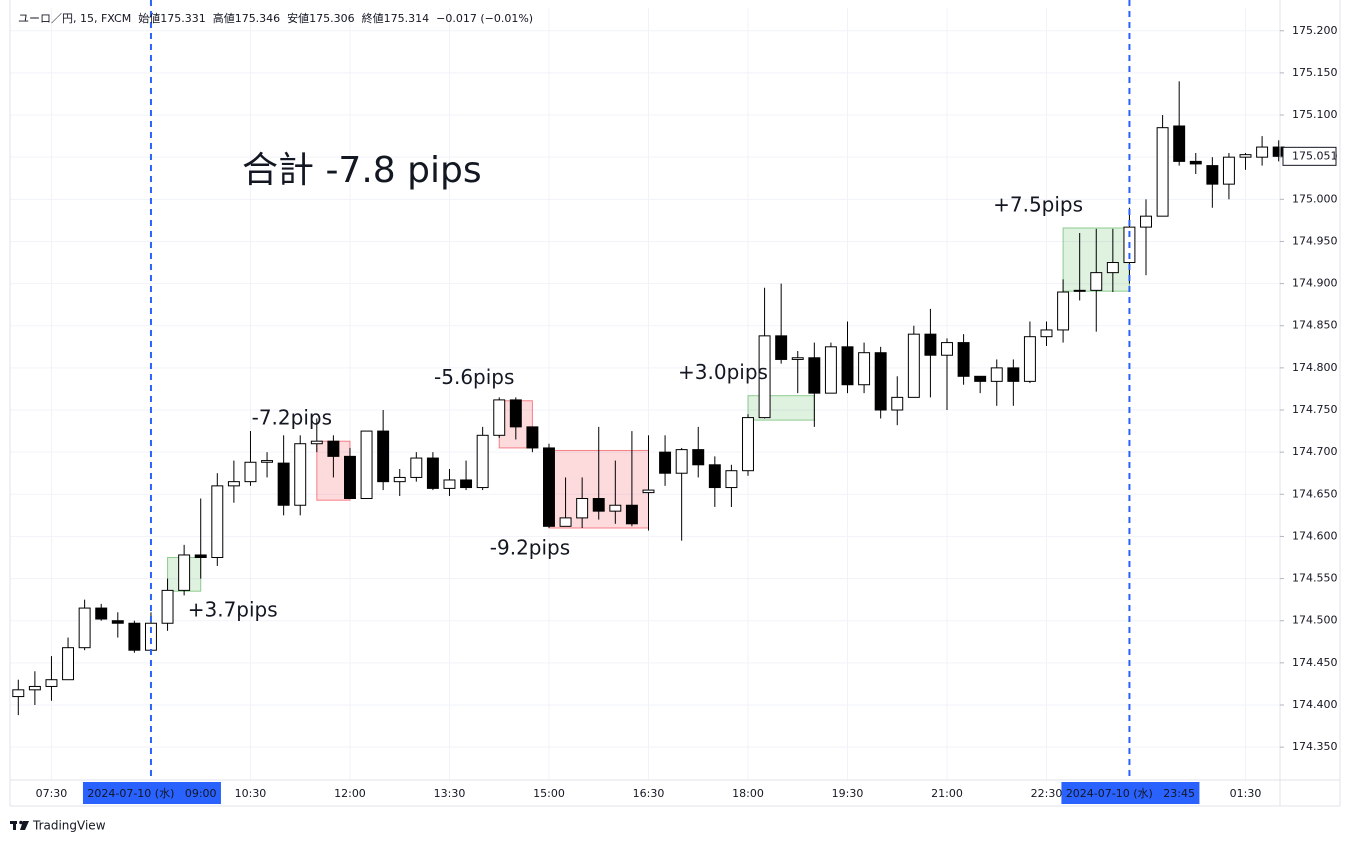 This screenshot has width=1351, height=843. I want to click on trade-label: +3.7pips, so click(233, 610).